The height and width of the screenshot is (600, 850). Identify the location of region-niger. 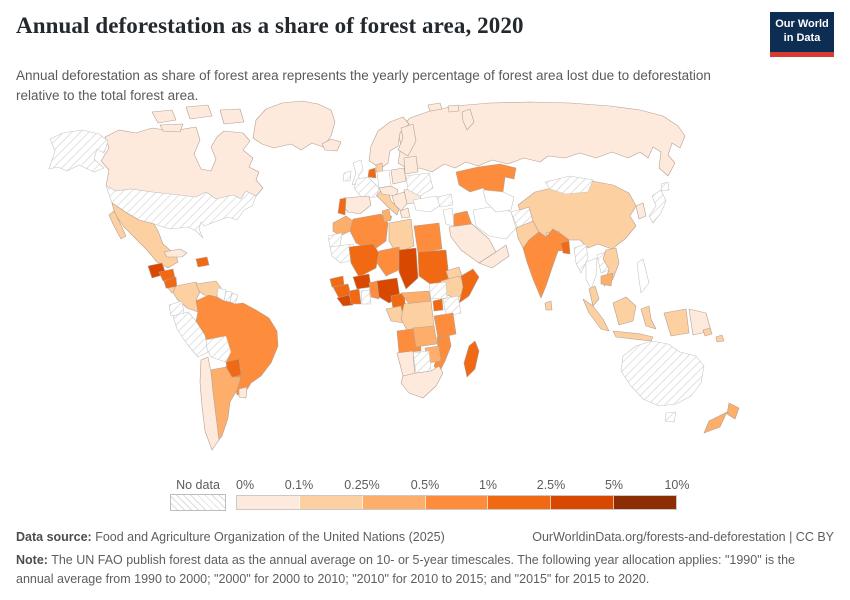
(390, 261).